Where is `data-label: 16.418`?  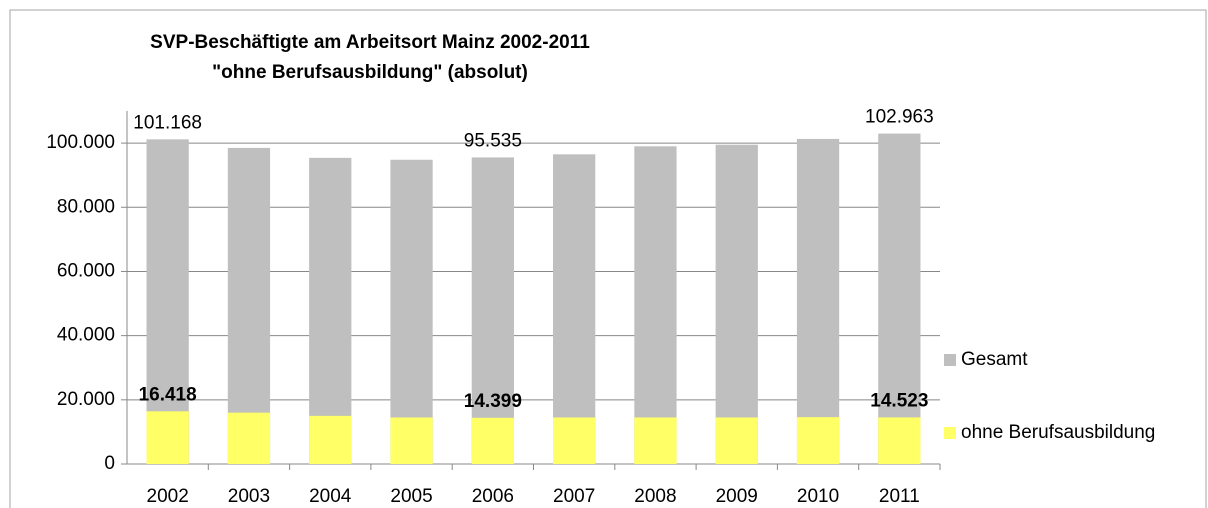
data-label: 16.418 is located at coordinates (168, 394).